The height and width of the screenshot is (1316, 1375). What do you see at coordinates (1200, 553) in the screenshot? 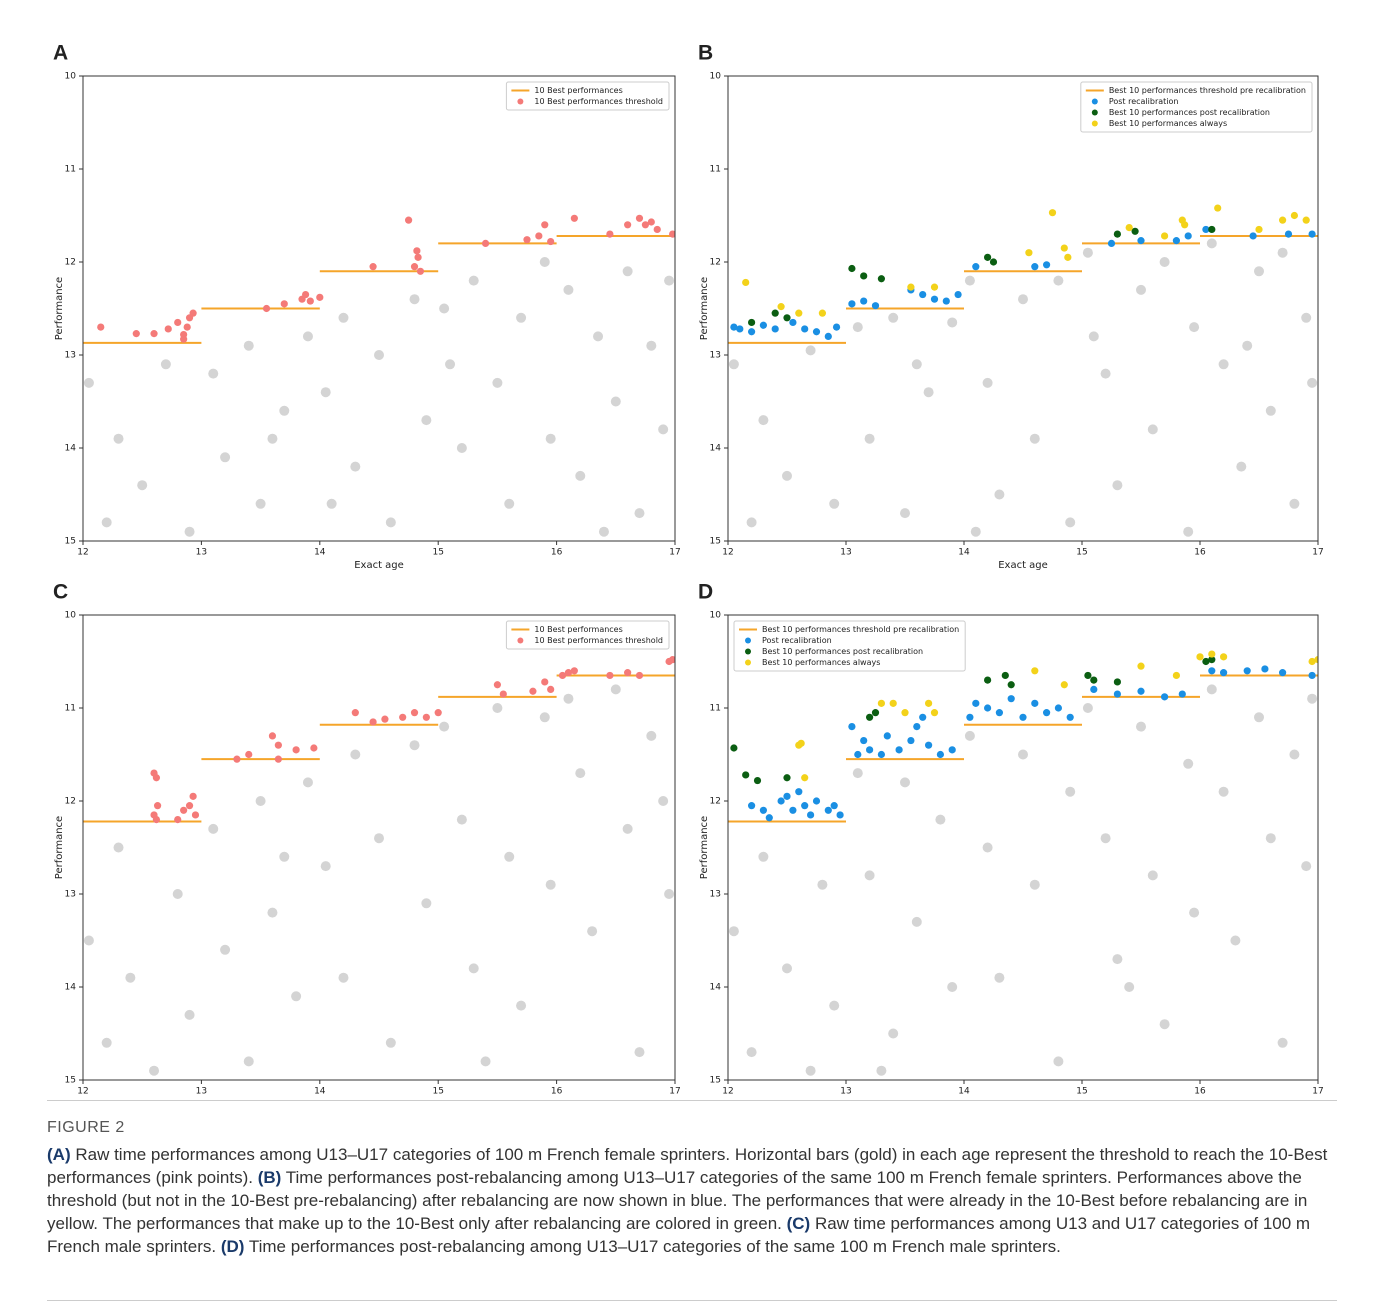
I see `x-tick-label: 16` at bounding box center [1200, 553].